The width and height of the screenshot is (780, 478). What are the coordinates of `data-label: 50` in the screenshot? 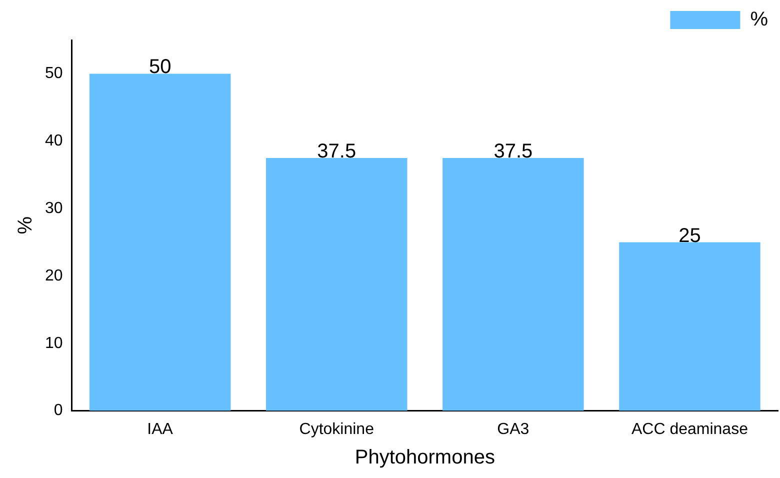 It's located at (160, 67).